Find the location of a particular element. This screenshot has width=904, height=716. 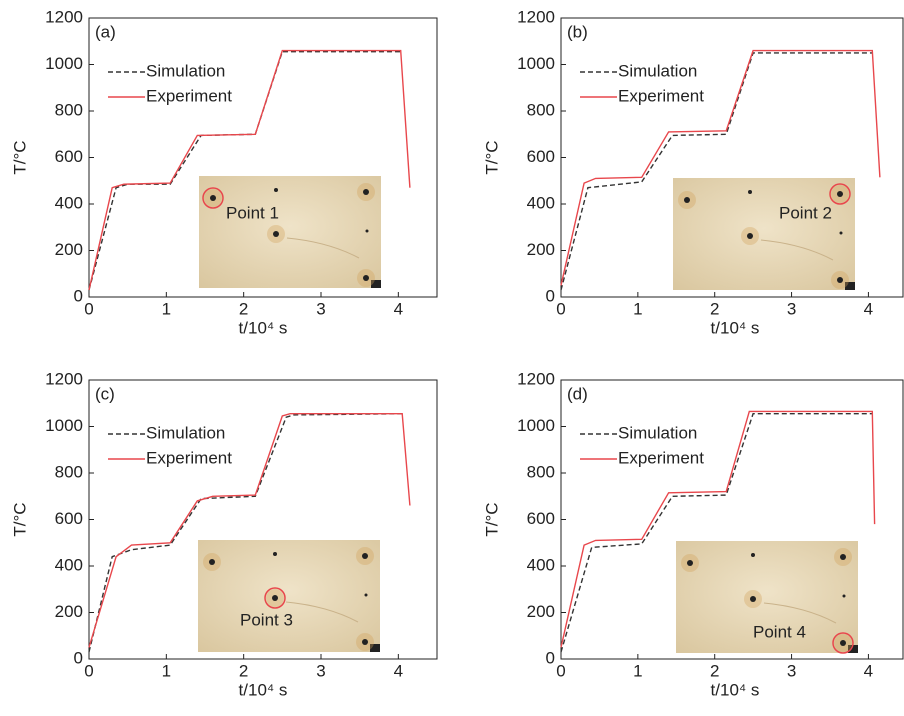

annotation: Point 1 is located at coordinates (252, 212).